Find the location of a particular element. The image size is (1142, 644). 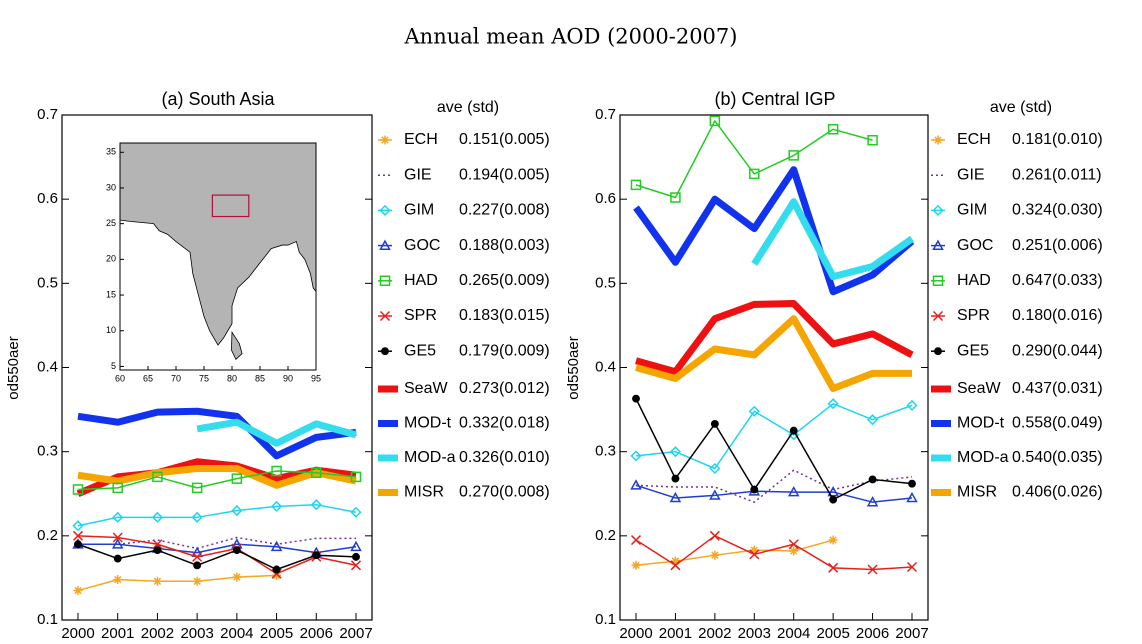

inset-land is located at coordinates (218, 244).